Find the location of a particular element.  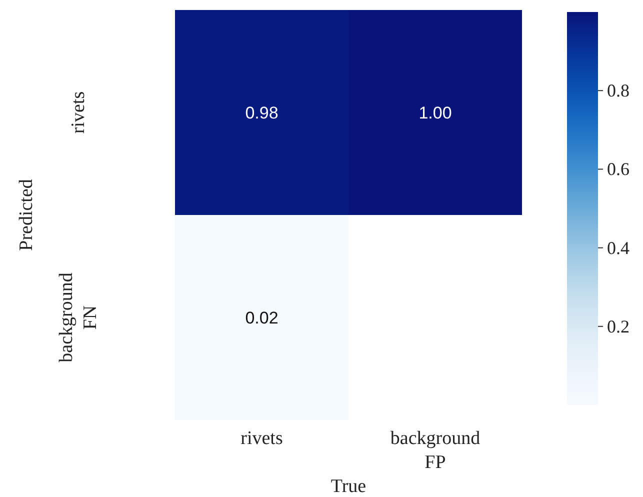

data-label: 0.02 is located at coordinates (261, 318).